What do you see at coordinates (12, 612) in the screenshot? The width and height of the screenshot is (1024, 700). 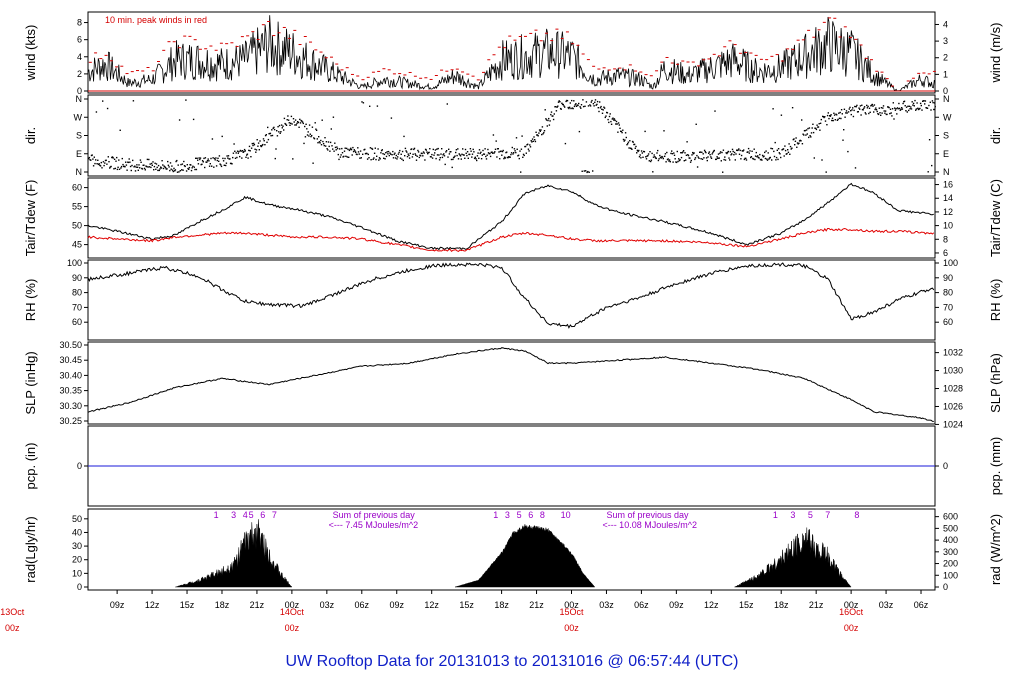 I see `day-label: 13Oct` at bounding box center [12, 612].